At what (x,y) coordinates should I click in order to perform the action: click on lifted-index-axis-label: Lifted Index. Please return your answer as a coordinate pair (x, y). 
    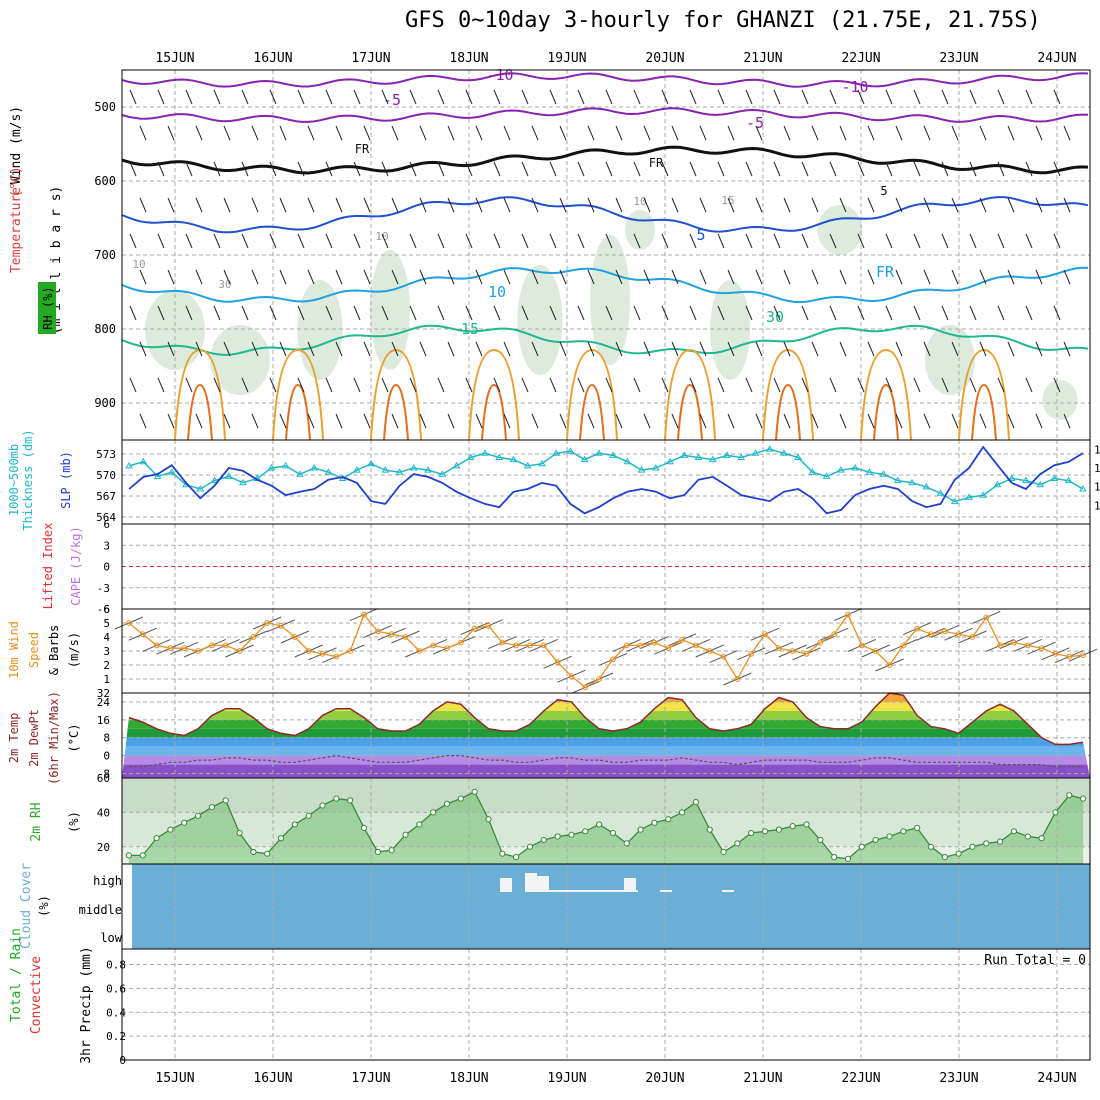
    Looking at the image, I should click on (48, 566).